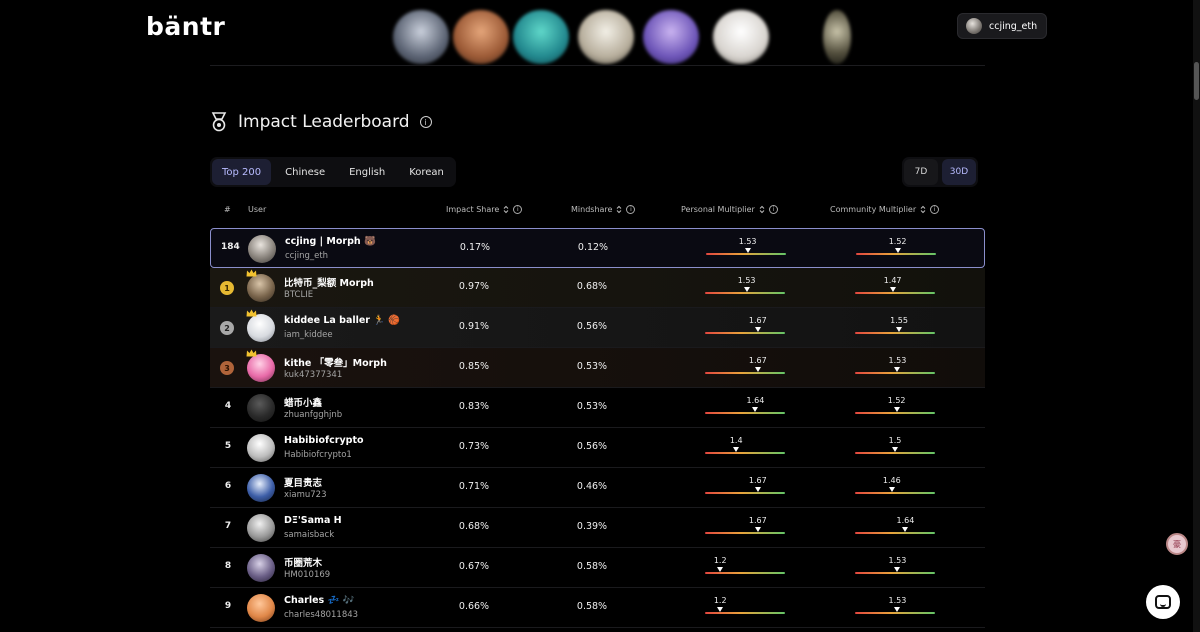 This screenshot has width=1200, height=632. What do you see at coordinates (324, 122) in the screenshot?
I see `page-title: Impact Leaderboard` at bounding box center [324, 122].